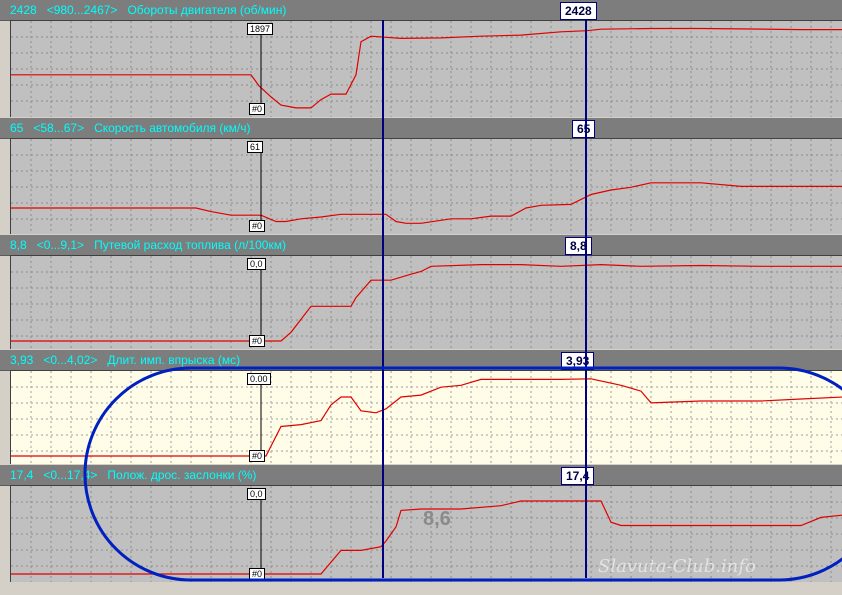 Image resolution: width=842 pixels, height=595 pixels. I want to click on panel-header: 65 <58...67> Скорость автомобиля (км/ч) 65, so click(421, 128).